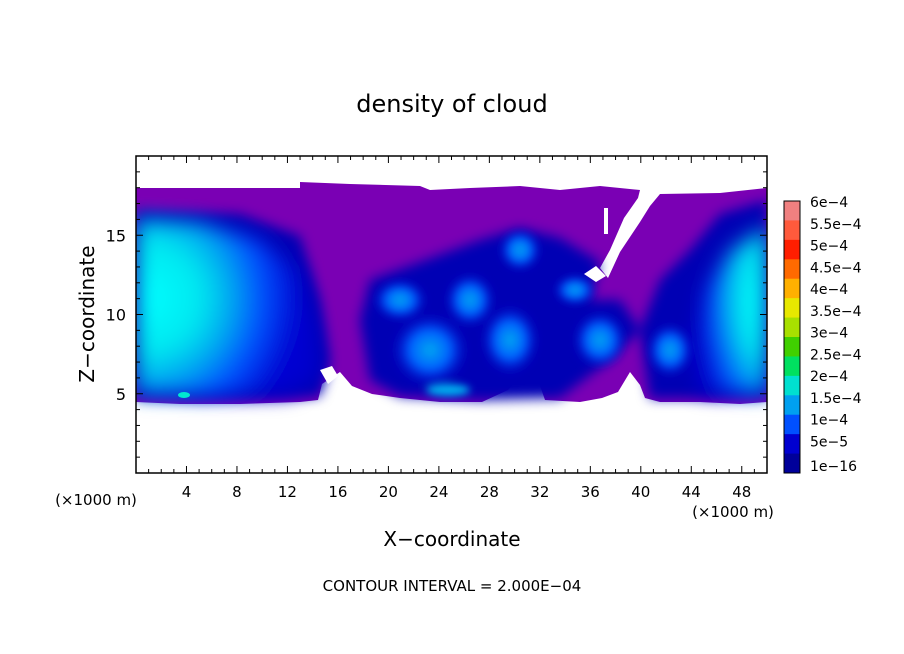 The width and height of the screenshot is (904, 654). Describe the element at coordinates (829, 442) in the screenshot. I see `colorbar-label: 5e−5` at that location.